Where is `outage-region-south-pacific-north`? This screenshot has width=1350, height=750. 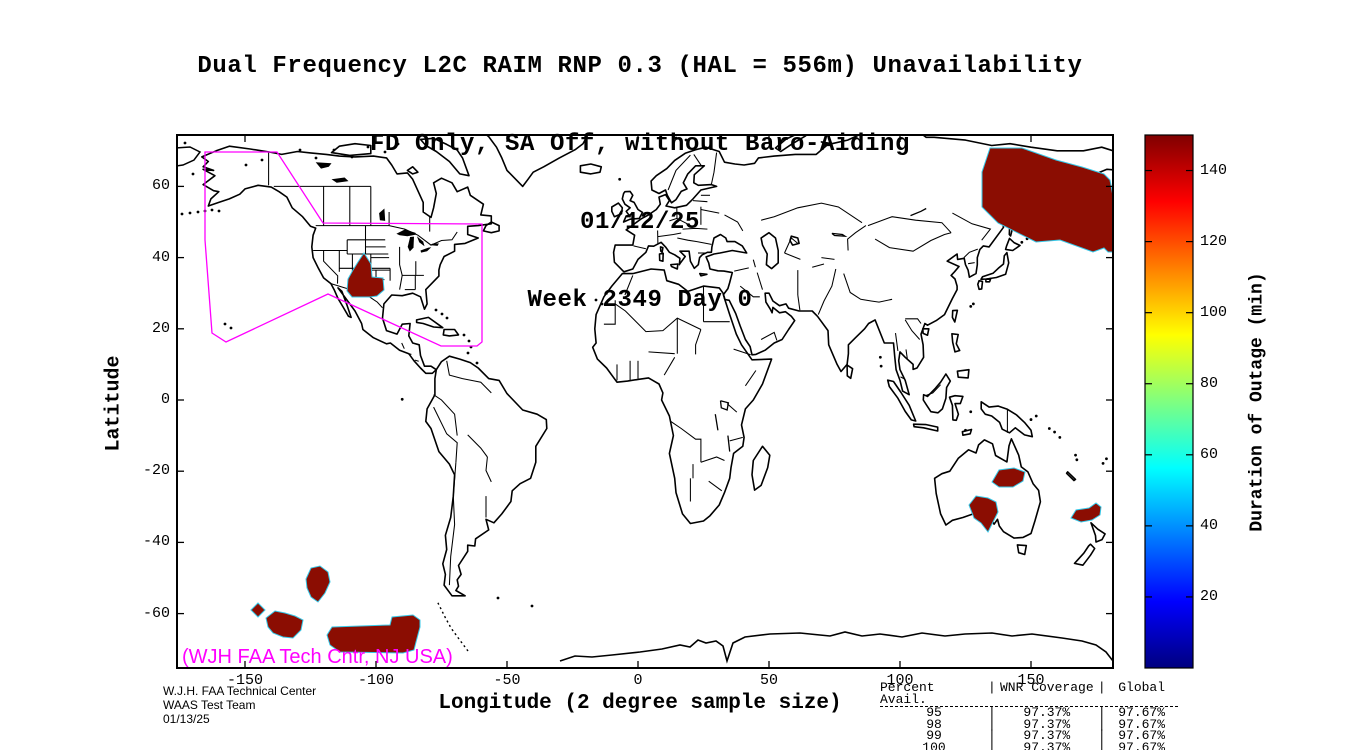
outage-region-south-pacific-north is located at coordinates (318, 584).